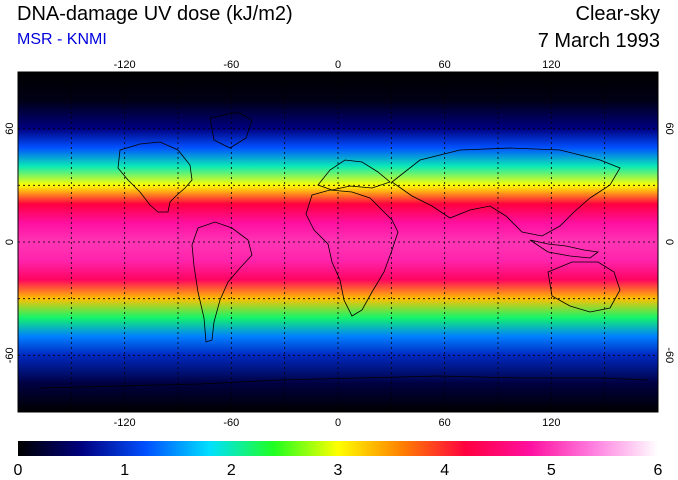  I want to click on latitude-tick-label-right: 0, so click(669, 242).